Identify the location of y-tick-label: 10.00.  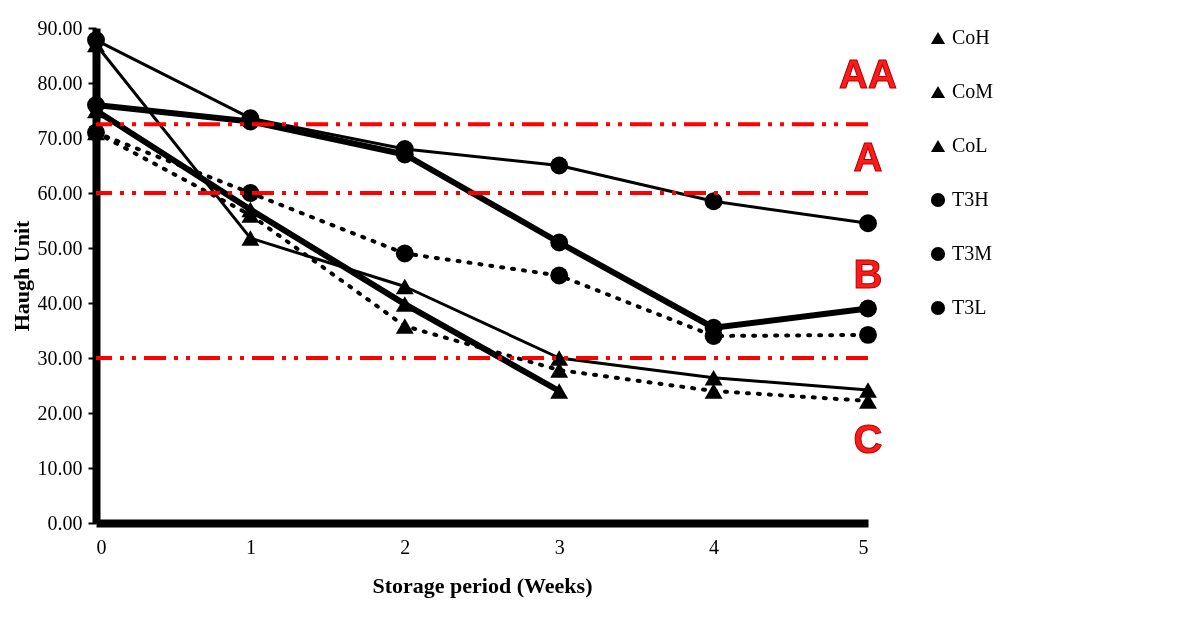
(60, 467).